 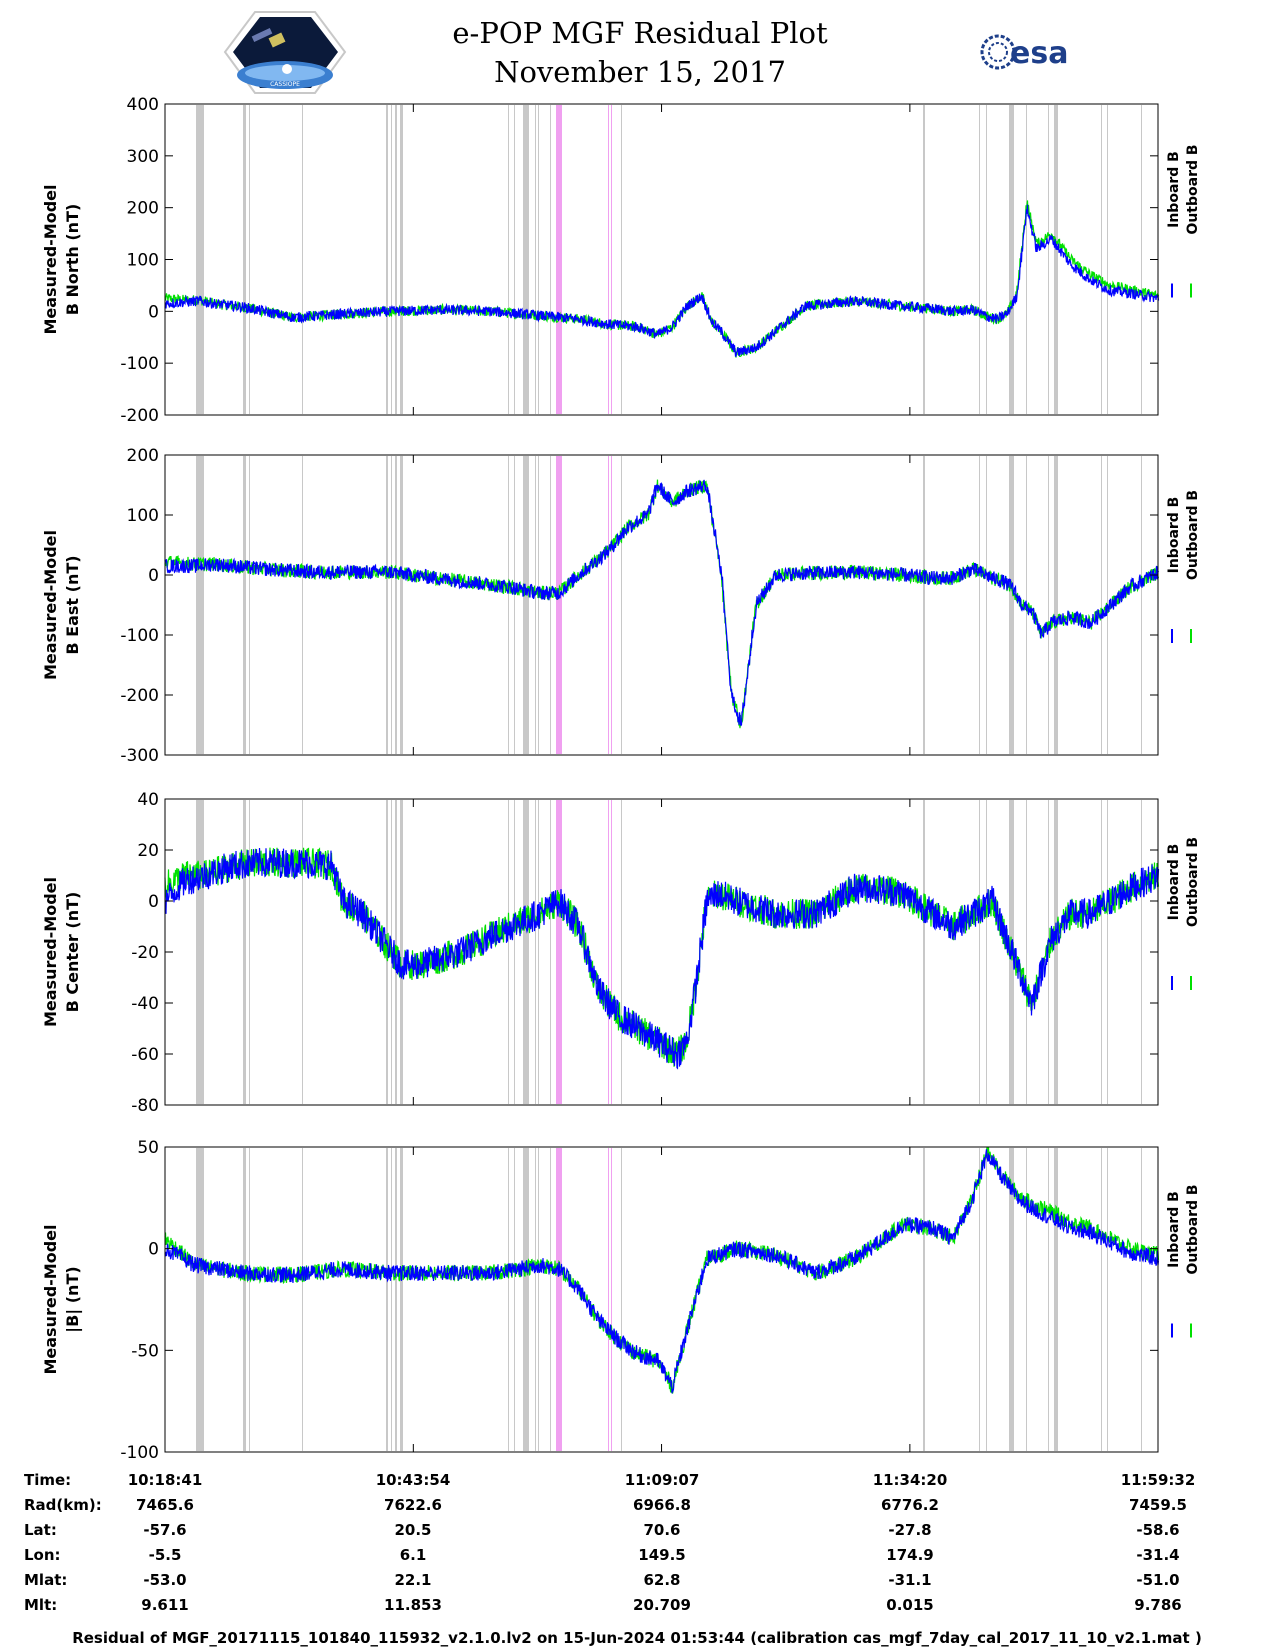 What do you see at coordinates (145, 953) in the screenshot?
I see `y-tick-label: -20` at bounding box center [145, 953].